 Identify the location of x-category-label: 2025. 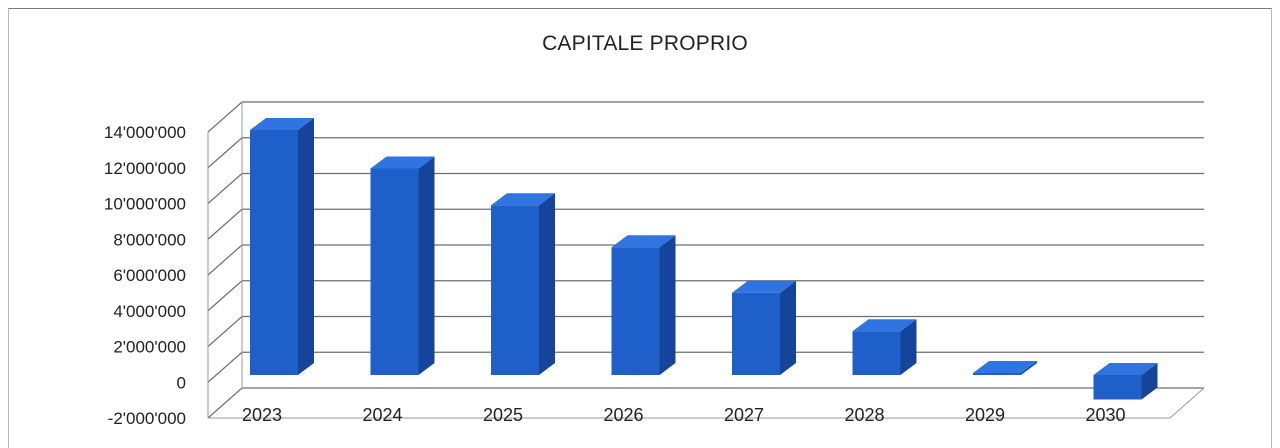
(503, 415).